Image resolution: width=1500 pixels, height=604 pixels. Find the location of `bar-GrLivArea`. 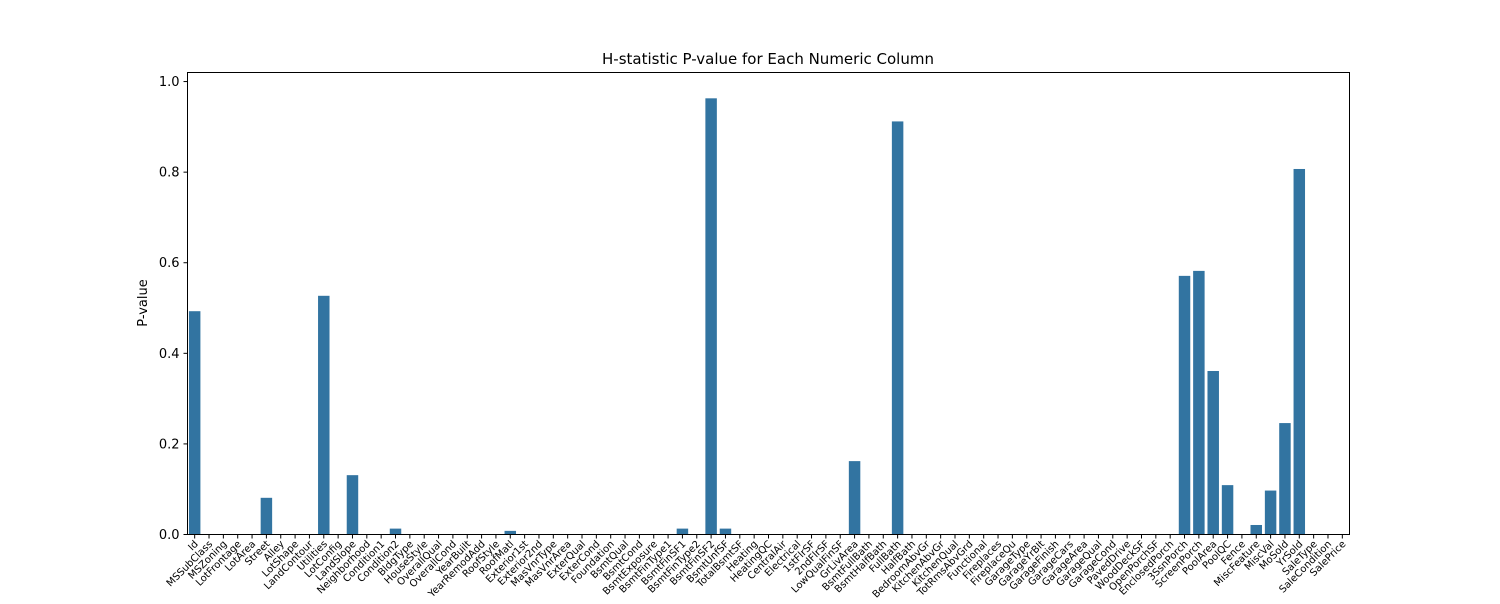

bar-GrLivArea is located at coordinates (854, 498).